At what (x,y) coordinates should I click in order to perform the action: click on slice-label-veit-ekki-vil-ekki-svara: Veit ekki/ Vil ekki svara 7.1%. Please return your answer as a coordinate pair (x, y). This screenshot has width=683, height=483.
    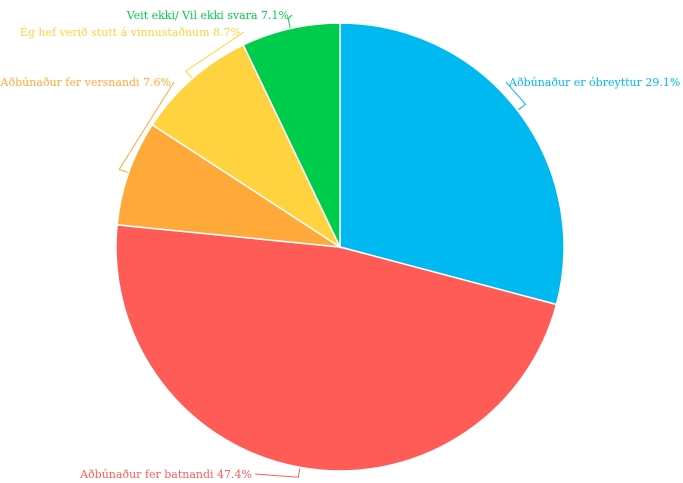
    Looking at the image, I should click on (207, 15).